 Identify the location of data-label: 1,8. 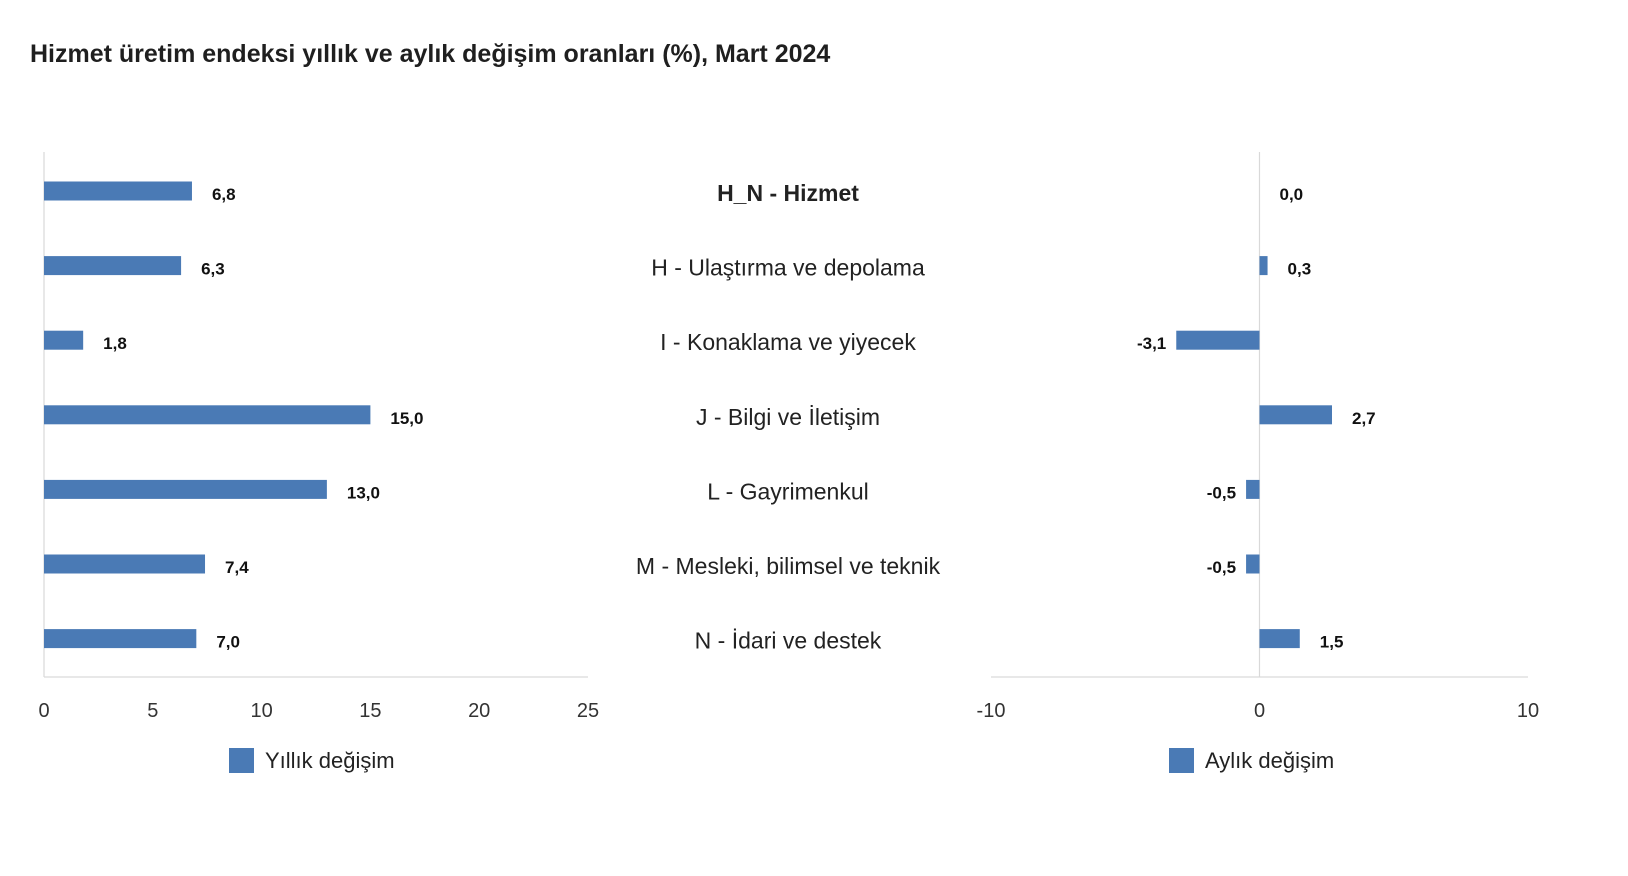
(115, 343).